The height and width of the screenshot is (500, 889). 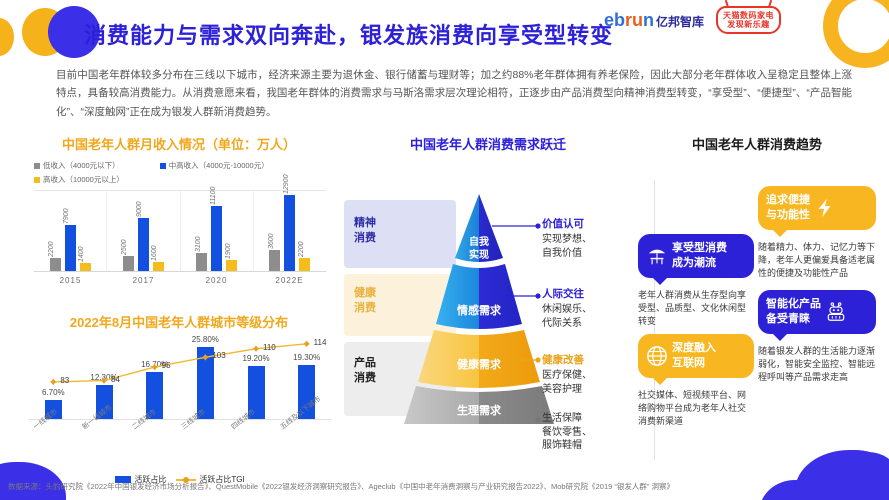 What do you see at coordinates (400, 305) in the screenshot?
I see `band-health` at bounding box center [400, 305].